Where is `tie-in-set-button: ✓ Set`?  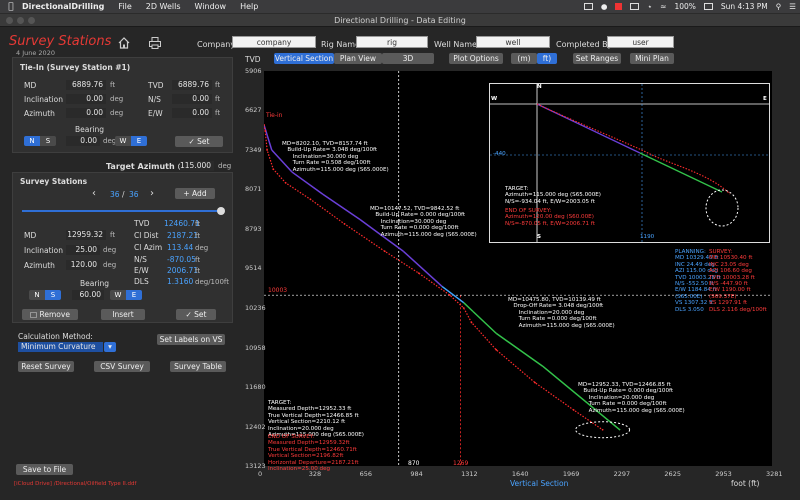
tie-in-set-button: ✓ Set is located at coordinates (199, 141).